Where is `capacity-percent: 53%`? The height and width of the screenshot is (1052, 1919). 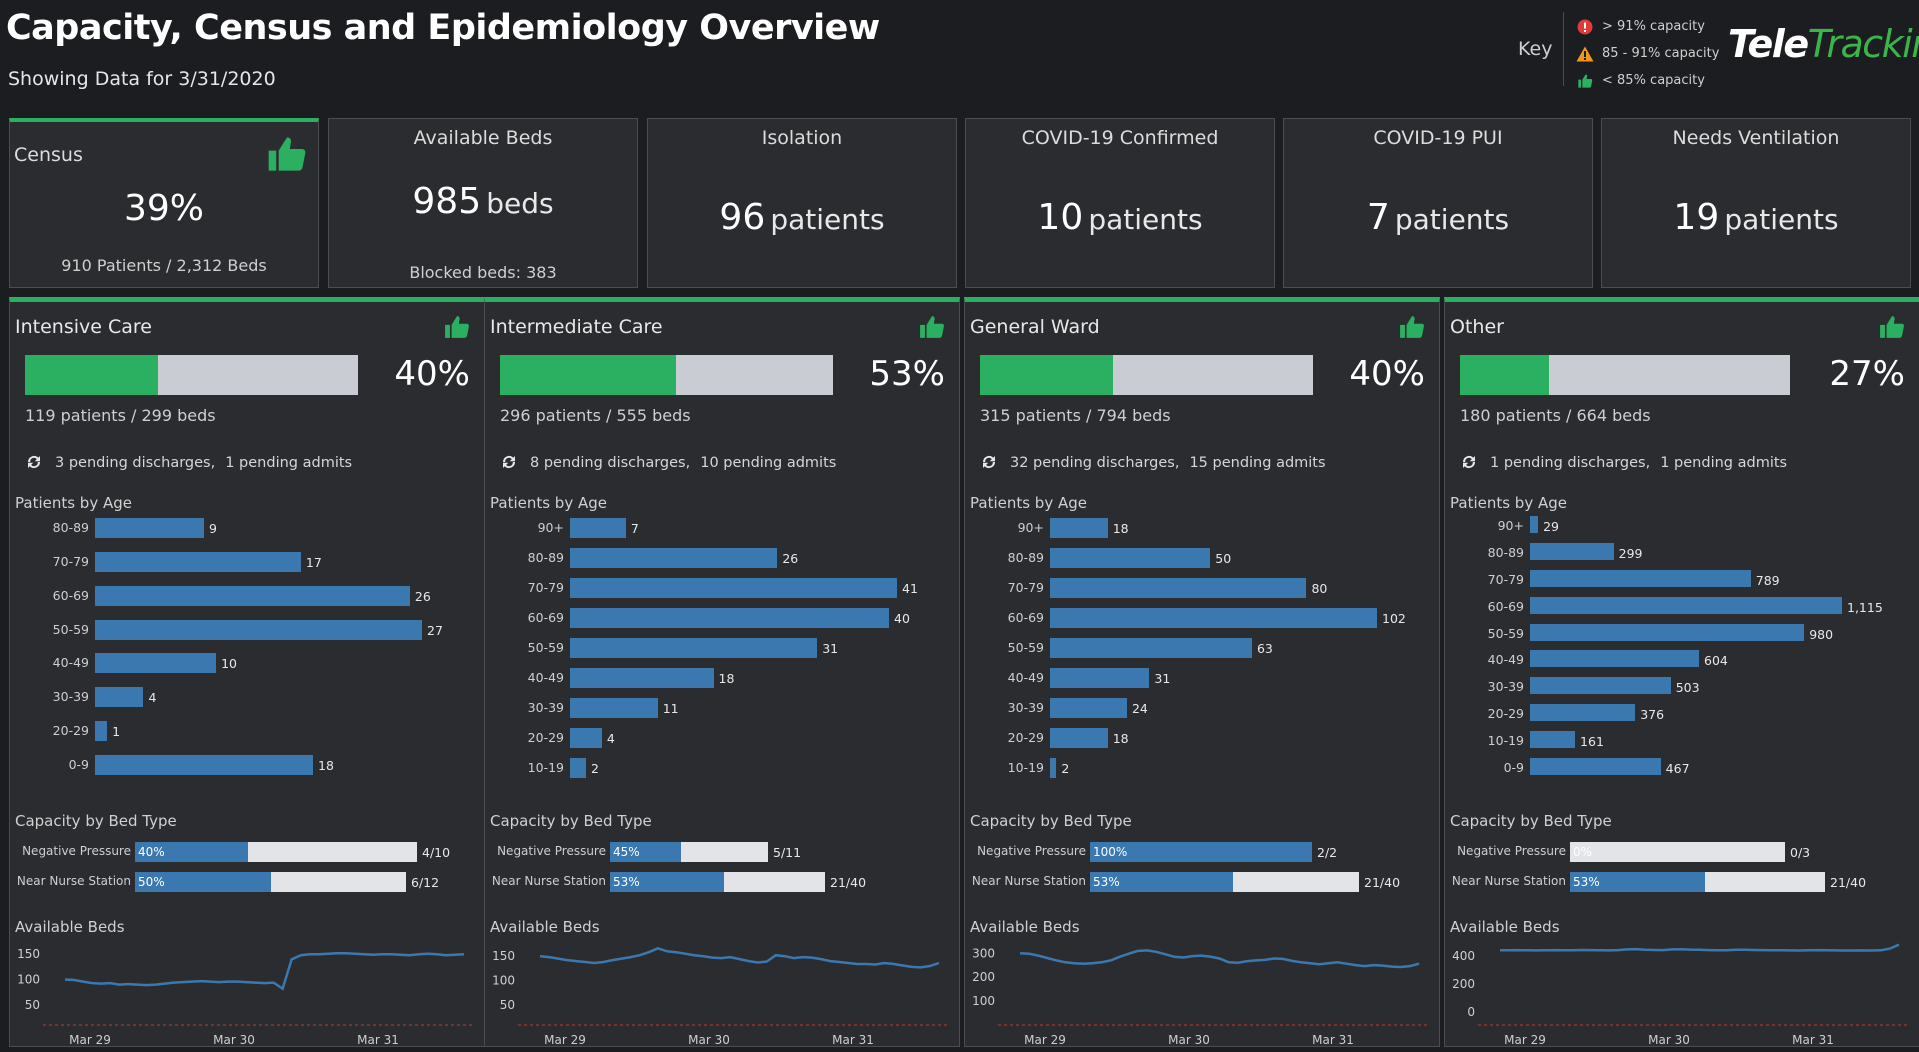
capacity-percent: 53% is located at coordinates (907, 374).